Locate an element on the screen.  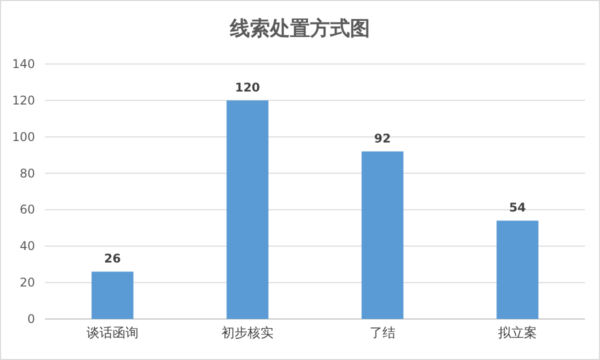
y-tick-label: 20 is located at coordinates (27, 283).